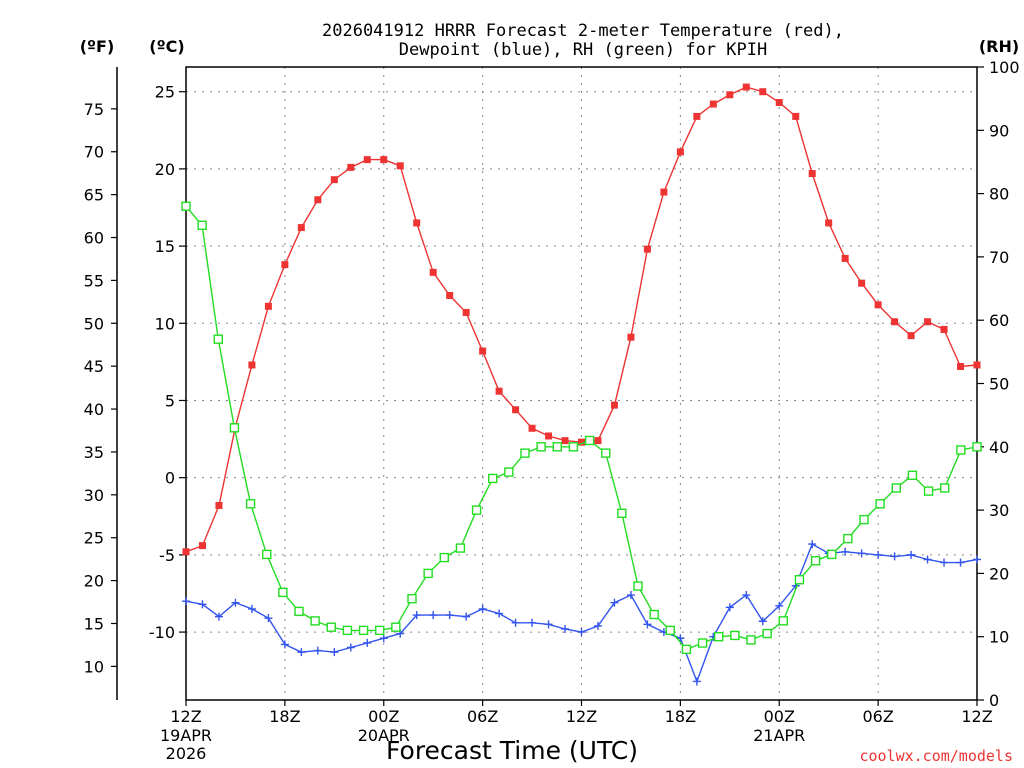 Image resolution: width=1024 pixels, height=768 pixels. Describe the element at coordinates (166, 46) in the screenshot. I see `celsius-unit-label: (ºC)` at that location.